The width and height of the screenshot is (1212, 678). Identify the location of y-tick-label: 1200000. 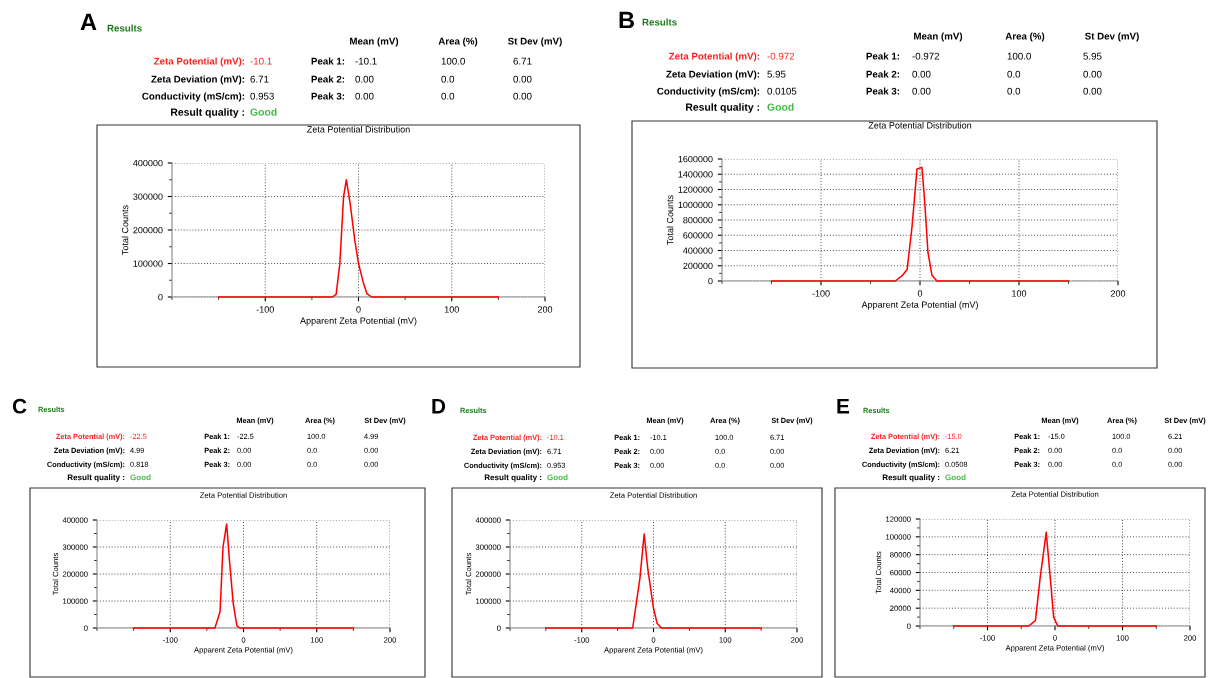
(695, 189).